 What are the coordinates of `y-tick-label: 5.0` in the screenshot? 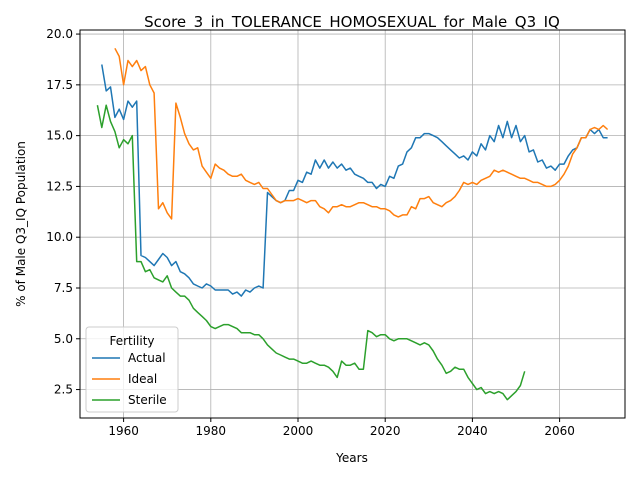 It's located at (63, 339).